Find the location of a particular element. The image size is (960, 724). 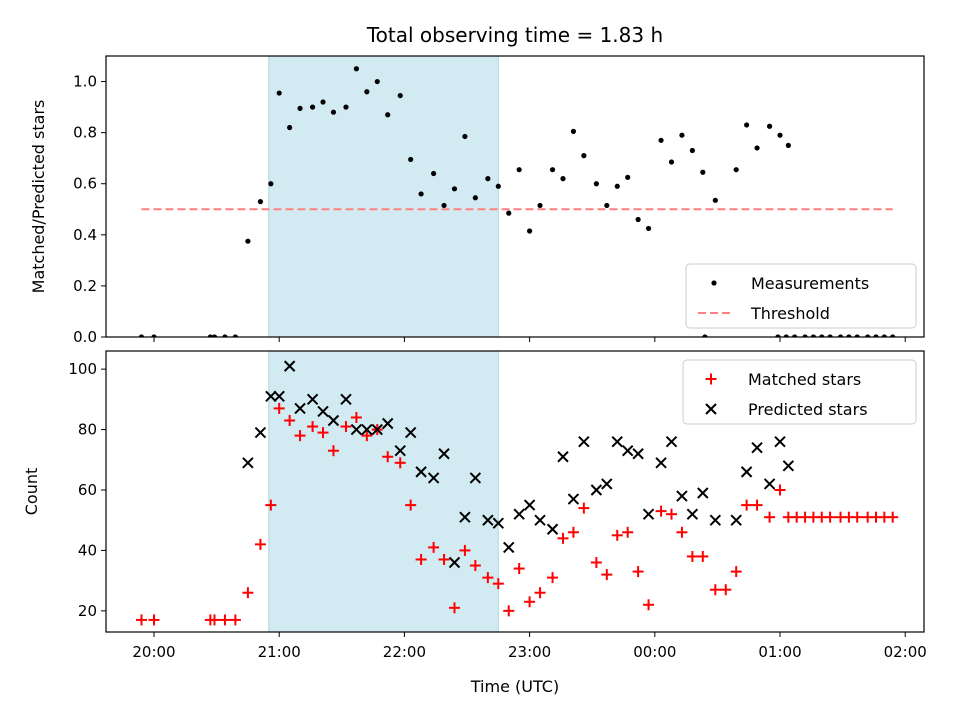

legend-box-top is located at coordinates (801, 296).